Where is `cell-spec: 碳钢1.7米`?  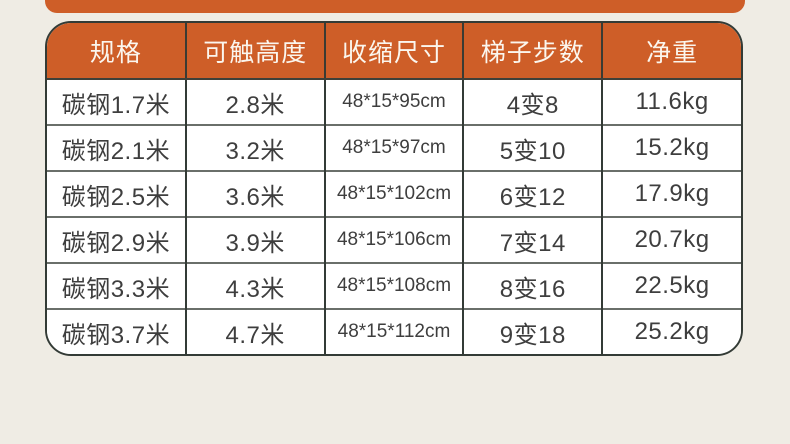
cell-spec: 碳钢1.7米 is located at coordinates (116, 102).